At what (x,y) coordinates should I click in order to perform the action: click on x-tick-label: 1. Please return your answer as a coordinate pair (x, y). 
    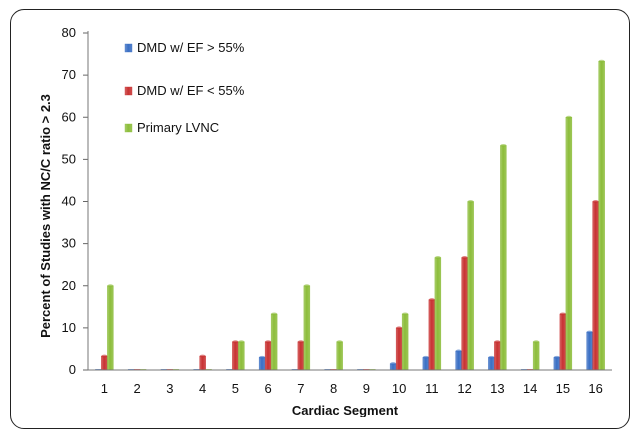
    Looking at the image, I should click on (104, 388).